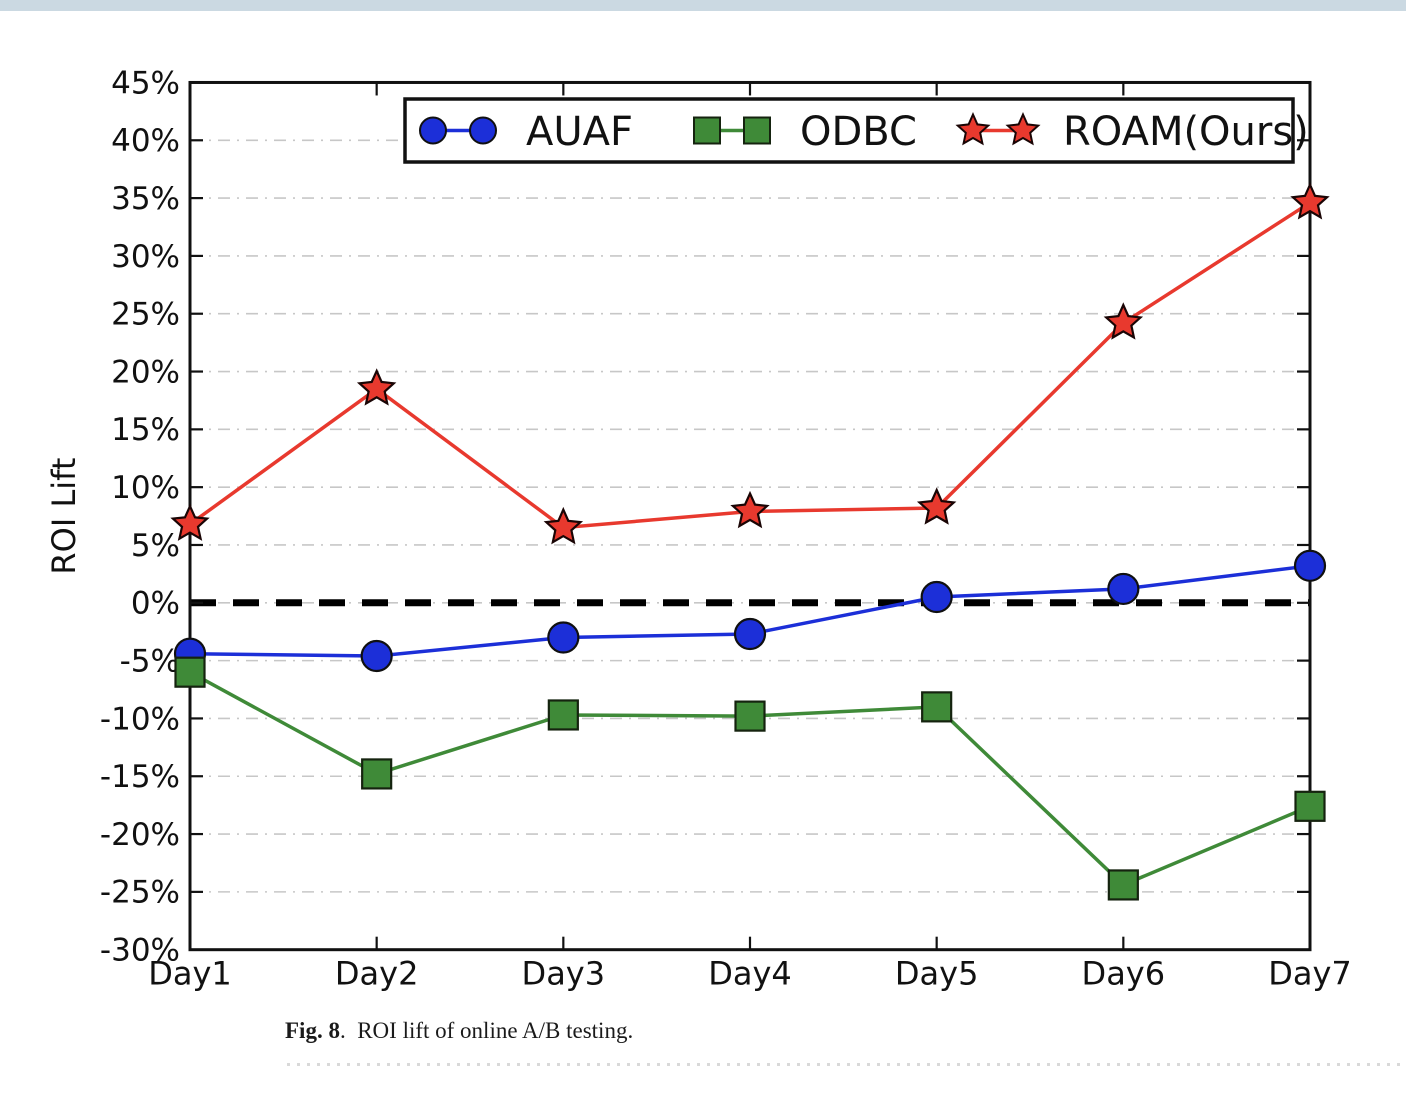 This screenshot has width=1406, height=1099. What do you see at coordinates (703, 5) in the screenshot?
I see `page-top-band` at bounding box center [703, 5].